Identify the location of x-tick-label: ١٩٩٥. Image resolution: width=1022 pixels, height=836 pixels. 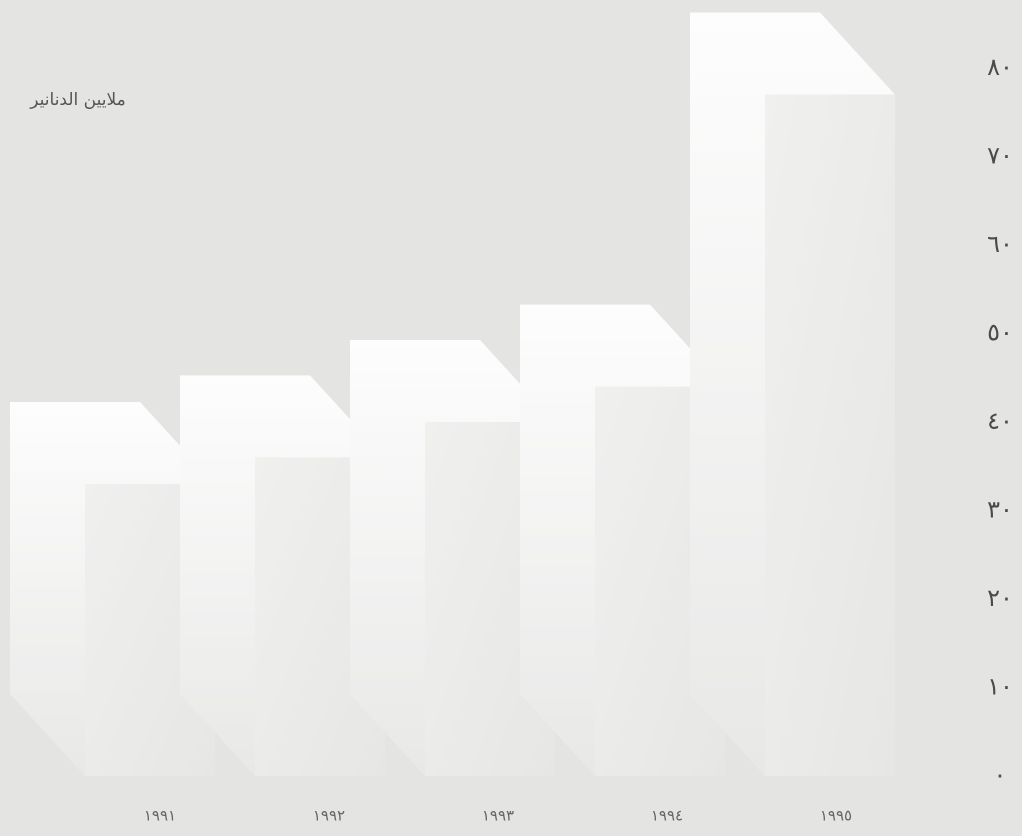
(836, 816).